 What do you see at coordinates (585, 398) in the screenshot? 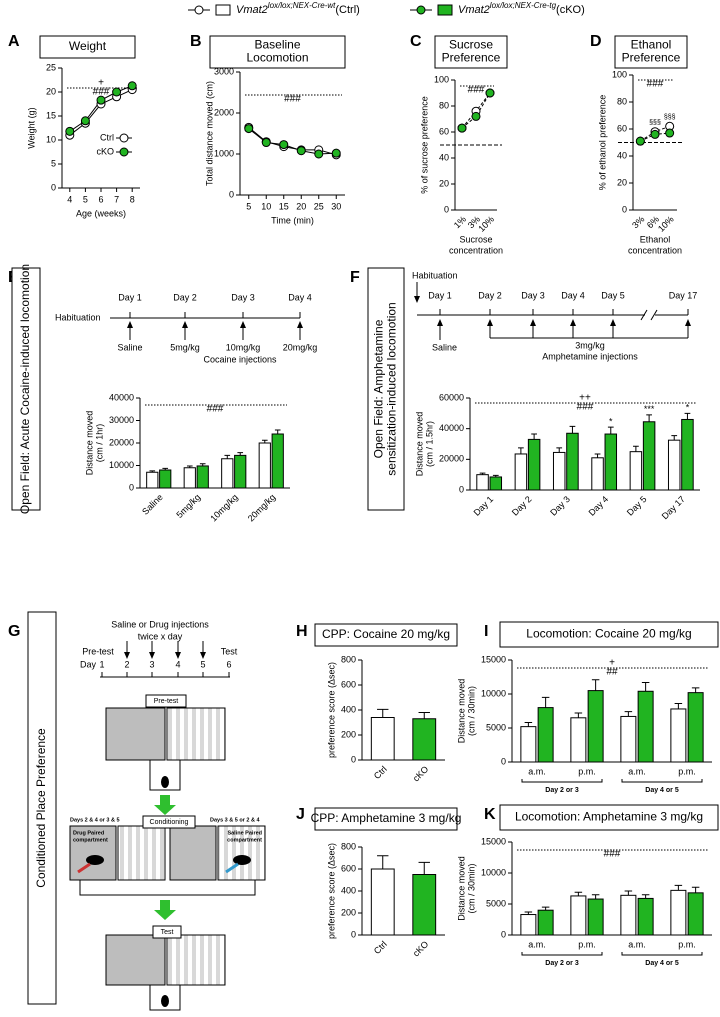
I see `annotation: ++` at bounding box center [585, 398].